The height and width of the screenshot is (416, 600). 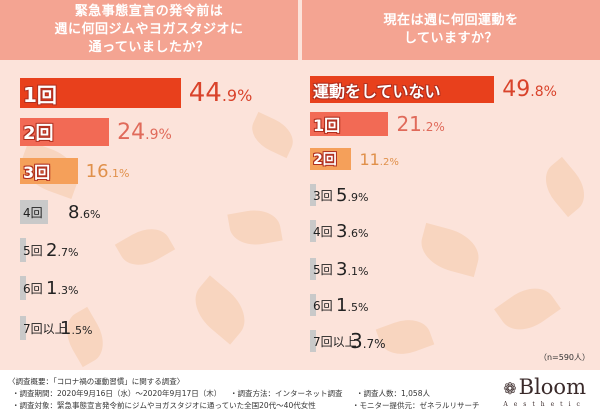 What do you see at coordinates (84, 212) in the screenshot?
I see `bar-value-label: 8.6%` at bounding box center [84, 212].